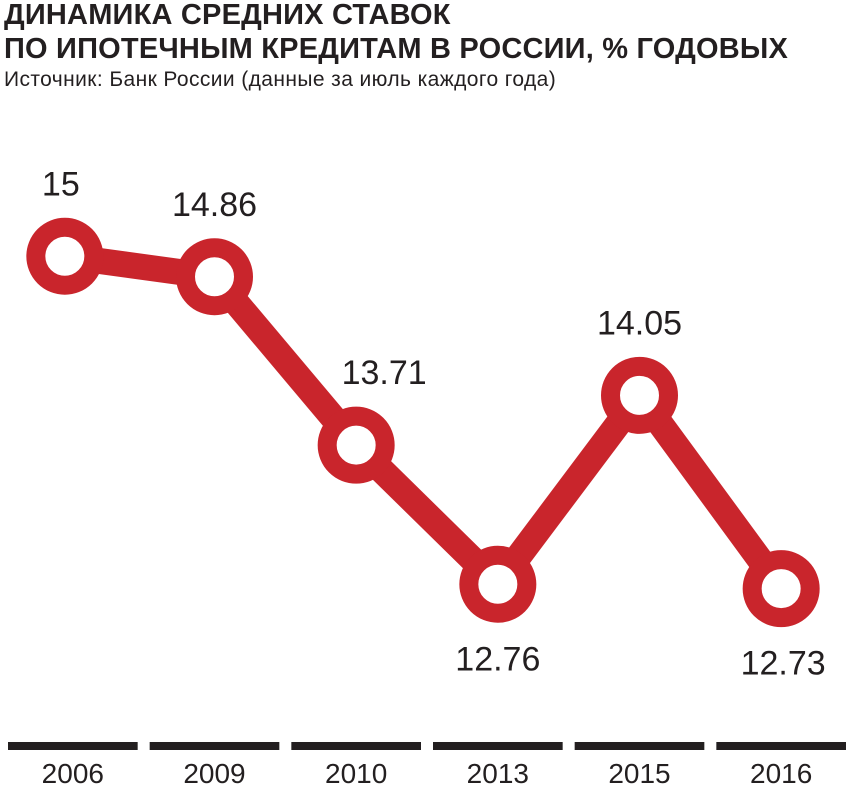  What do you see at coordinates (497, 659) in the screenshot?
I see `data-label: 12.76` at bounding box center [497, 659].